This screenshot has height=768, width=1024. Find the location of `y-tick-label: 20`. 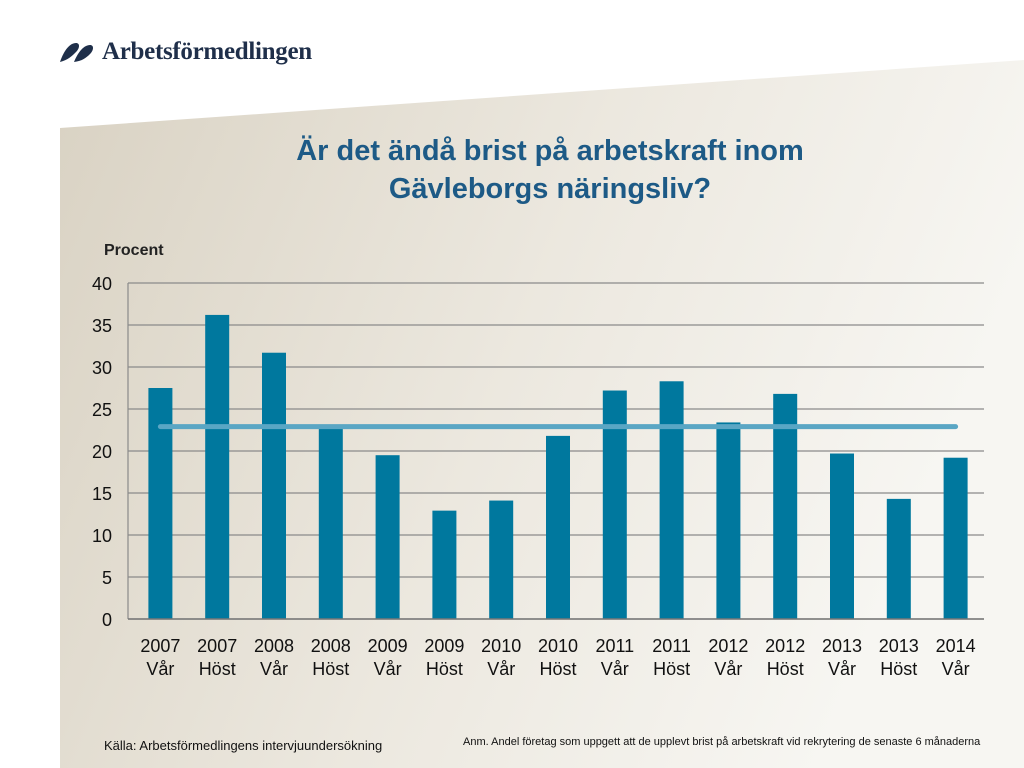

y-tick-label: 20 is located at coordinates (102, 452).